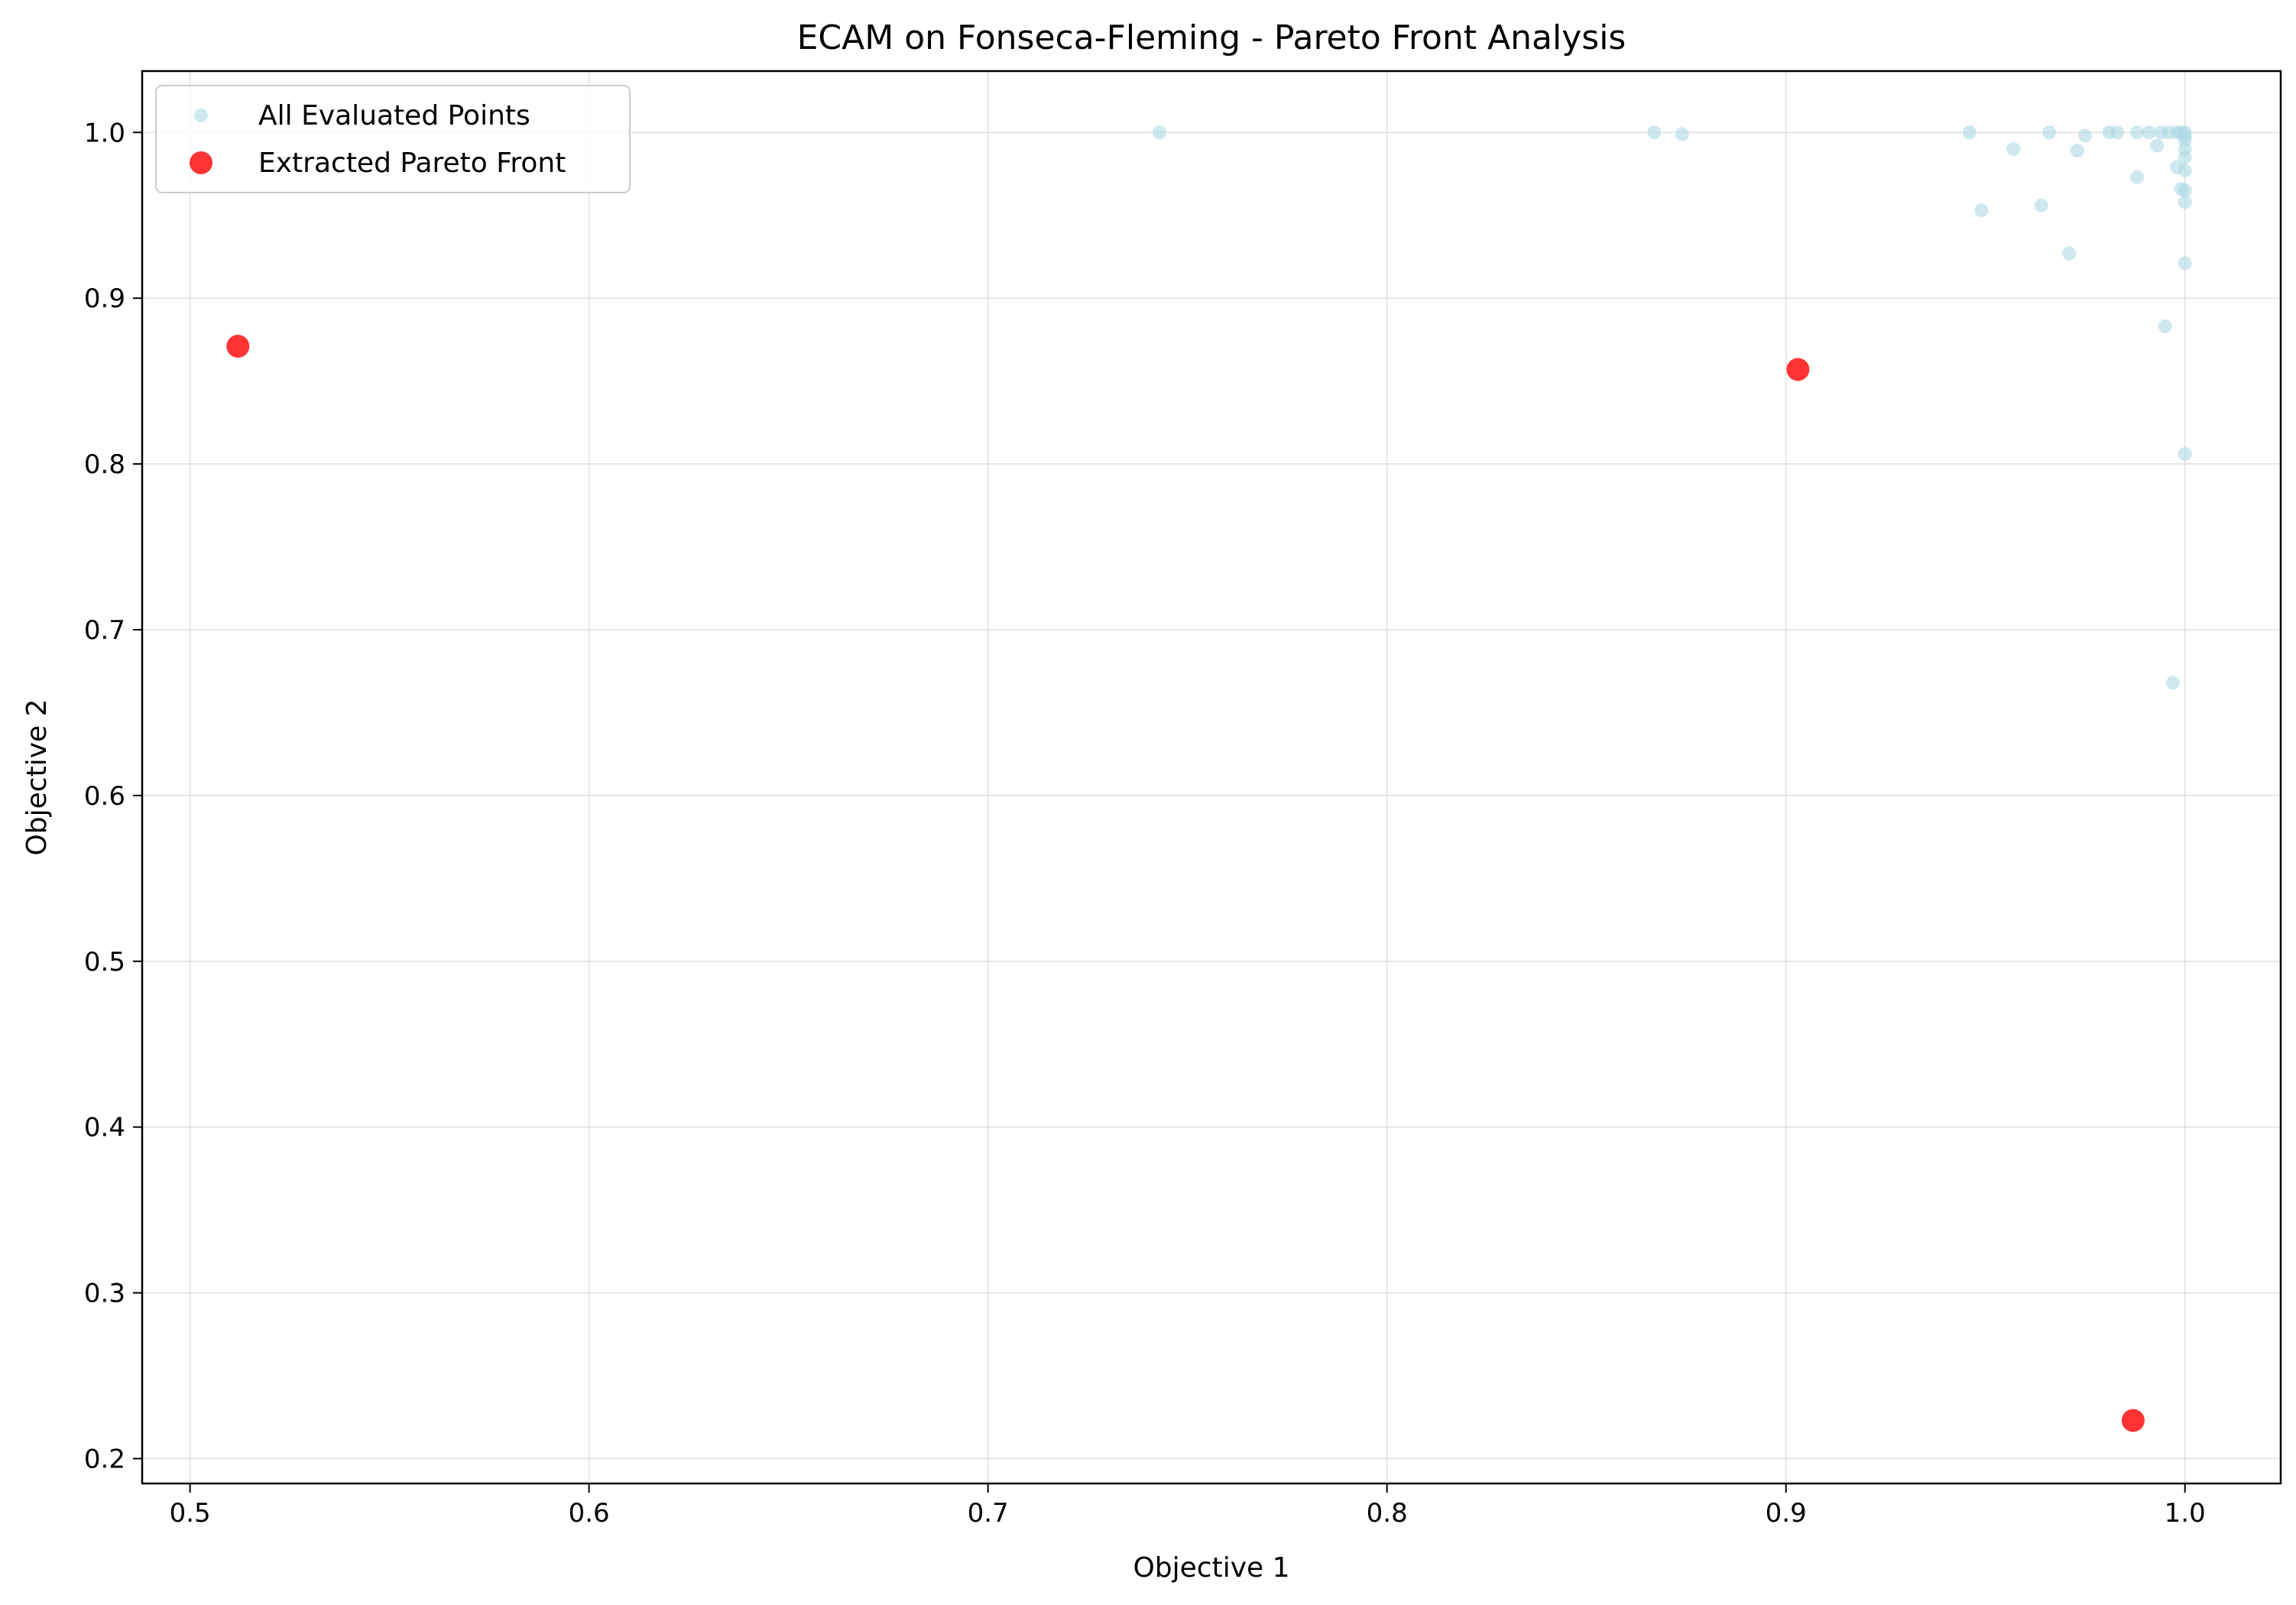 Image resolution: width=2296 pixels, height=1605 pixels. What do you see at coordinates (412, 163) in the screenshot?
I see `legend-label-pareto-front: Extracted Pareto Front` at bounding box center [412, 163].